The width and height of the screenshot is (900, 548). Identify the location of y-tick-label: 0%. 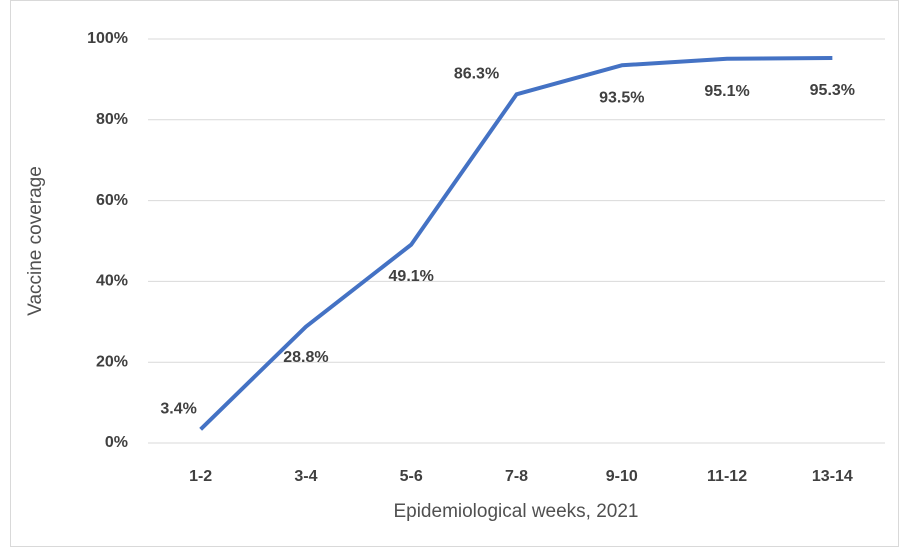
(116, 442).